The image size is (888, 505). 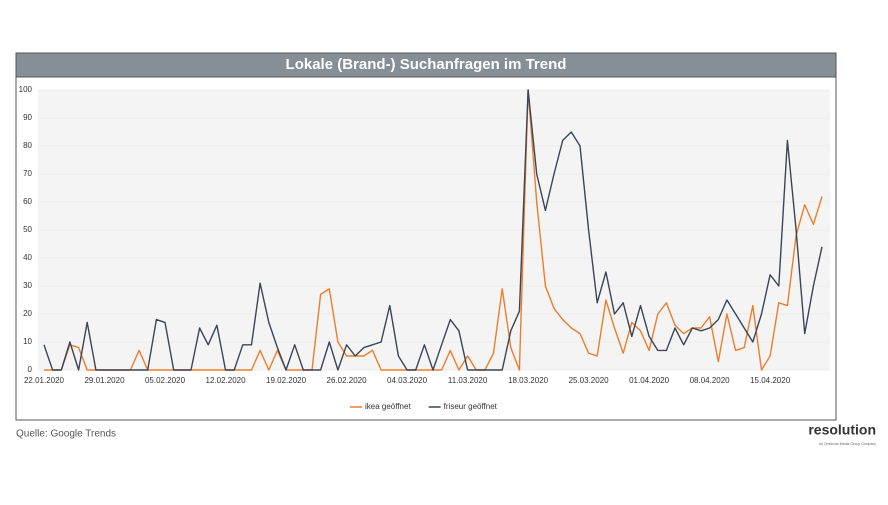 What do you see at coordinates (27, 201) in the screenshot?
I see `y-tick-label: 60` at bounding box center [27, 201].